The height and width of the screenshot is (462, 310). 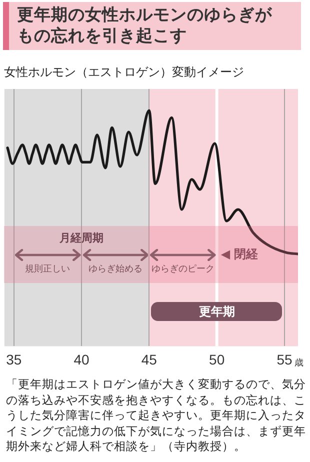 What do you see at coordinates (124, 72) in the screenshot?
I see `chart-subtitle: 女性ホルモン（エストロゲン）変動イメージ` at bounding box center [124, 72].